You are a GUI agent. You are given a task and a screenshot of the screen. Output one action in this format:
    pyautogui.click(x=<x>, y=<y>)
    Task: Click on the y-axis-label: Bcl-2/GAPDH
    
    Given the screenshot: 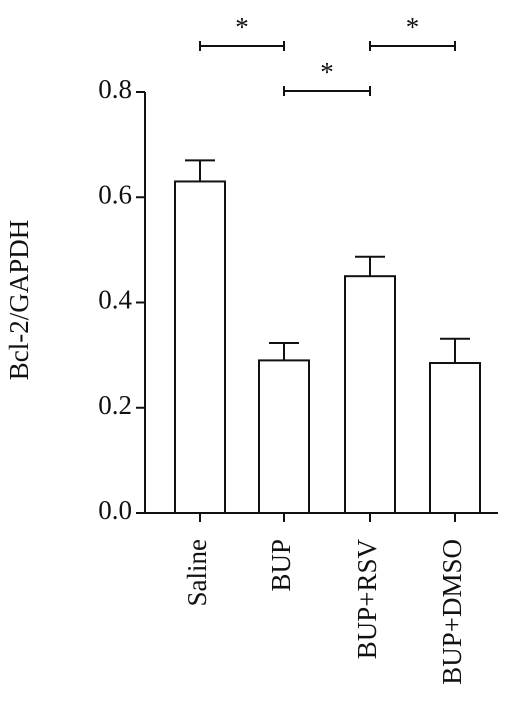 What is the action you would take?
    pyautogui.click(x=19, y=300)
    